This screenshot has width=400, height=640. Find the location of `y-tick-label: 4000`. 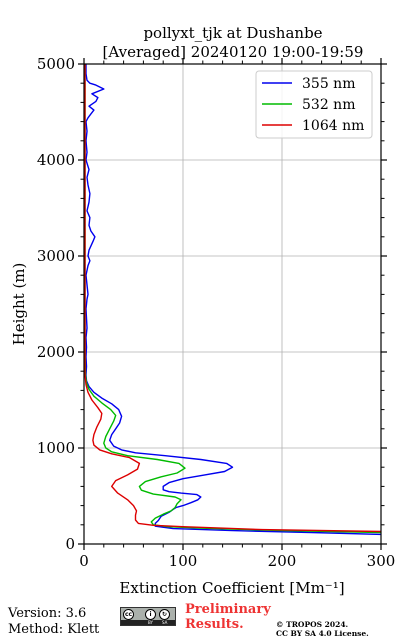

y-tick-label: 4000 is located at coordinates (56, 160).